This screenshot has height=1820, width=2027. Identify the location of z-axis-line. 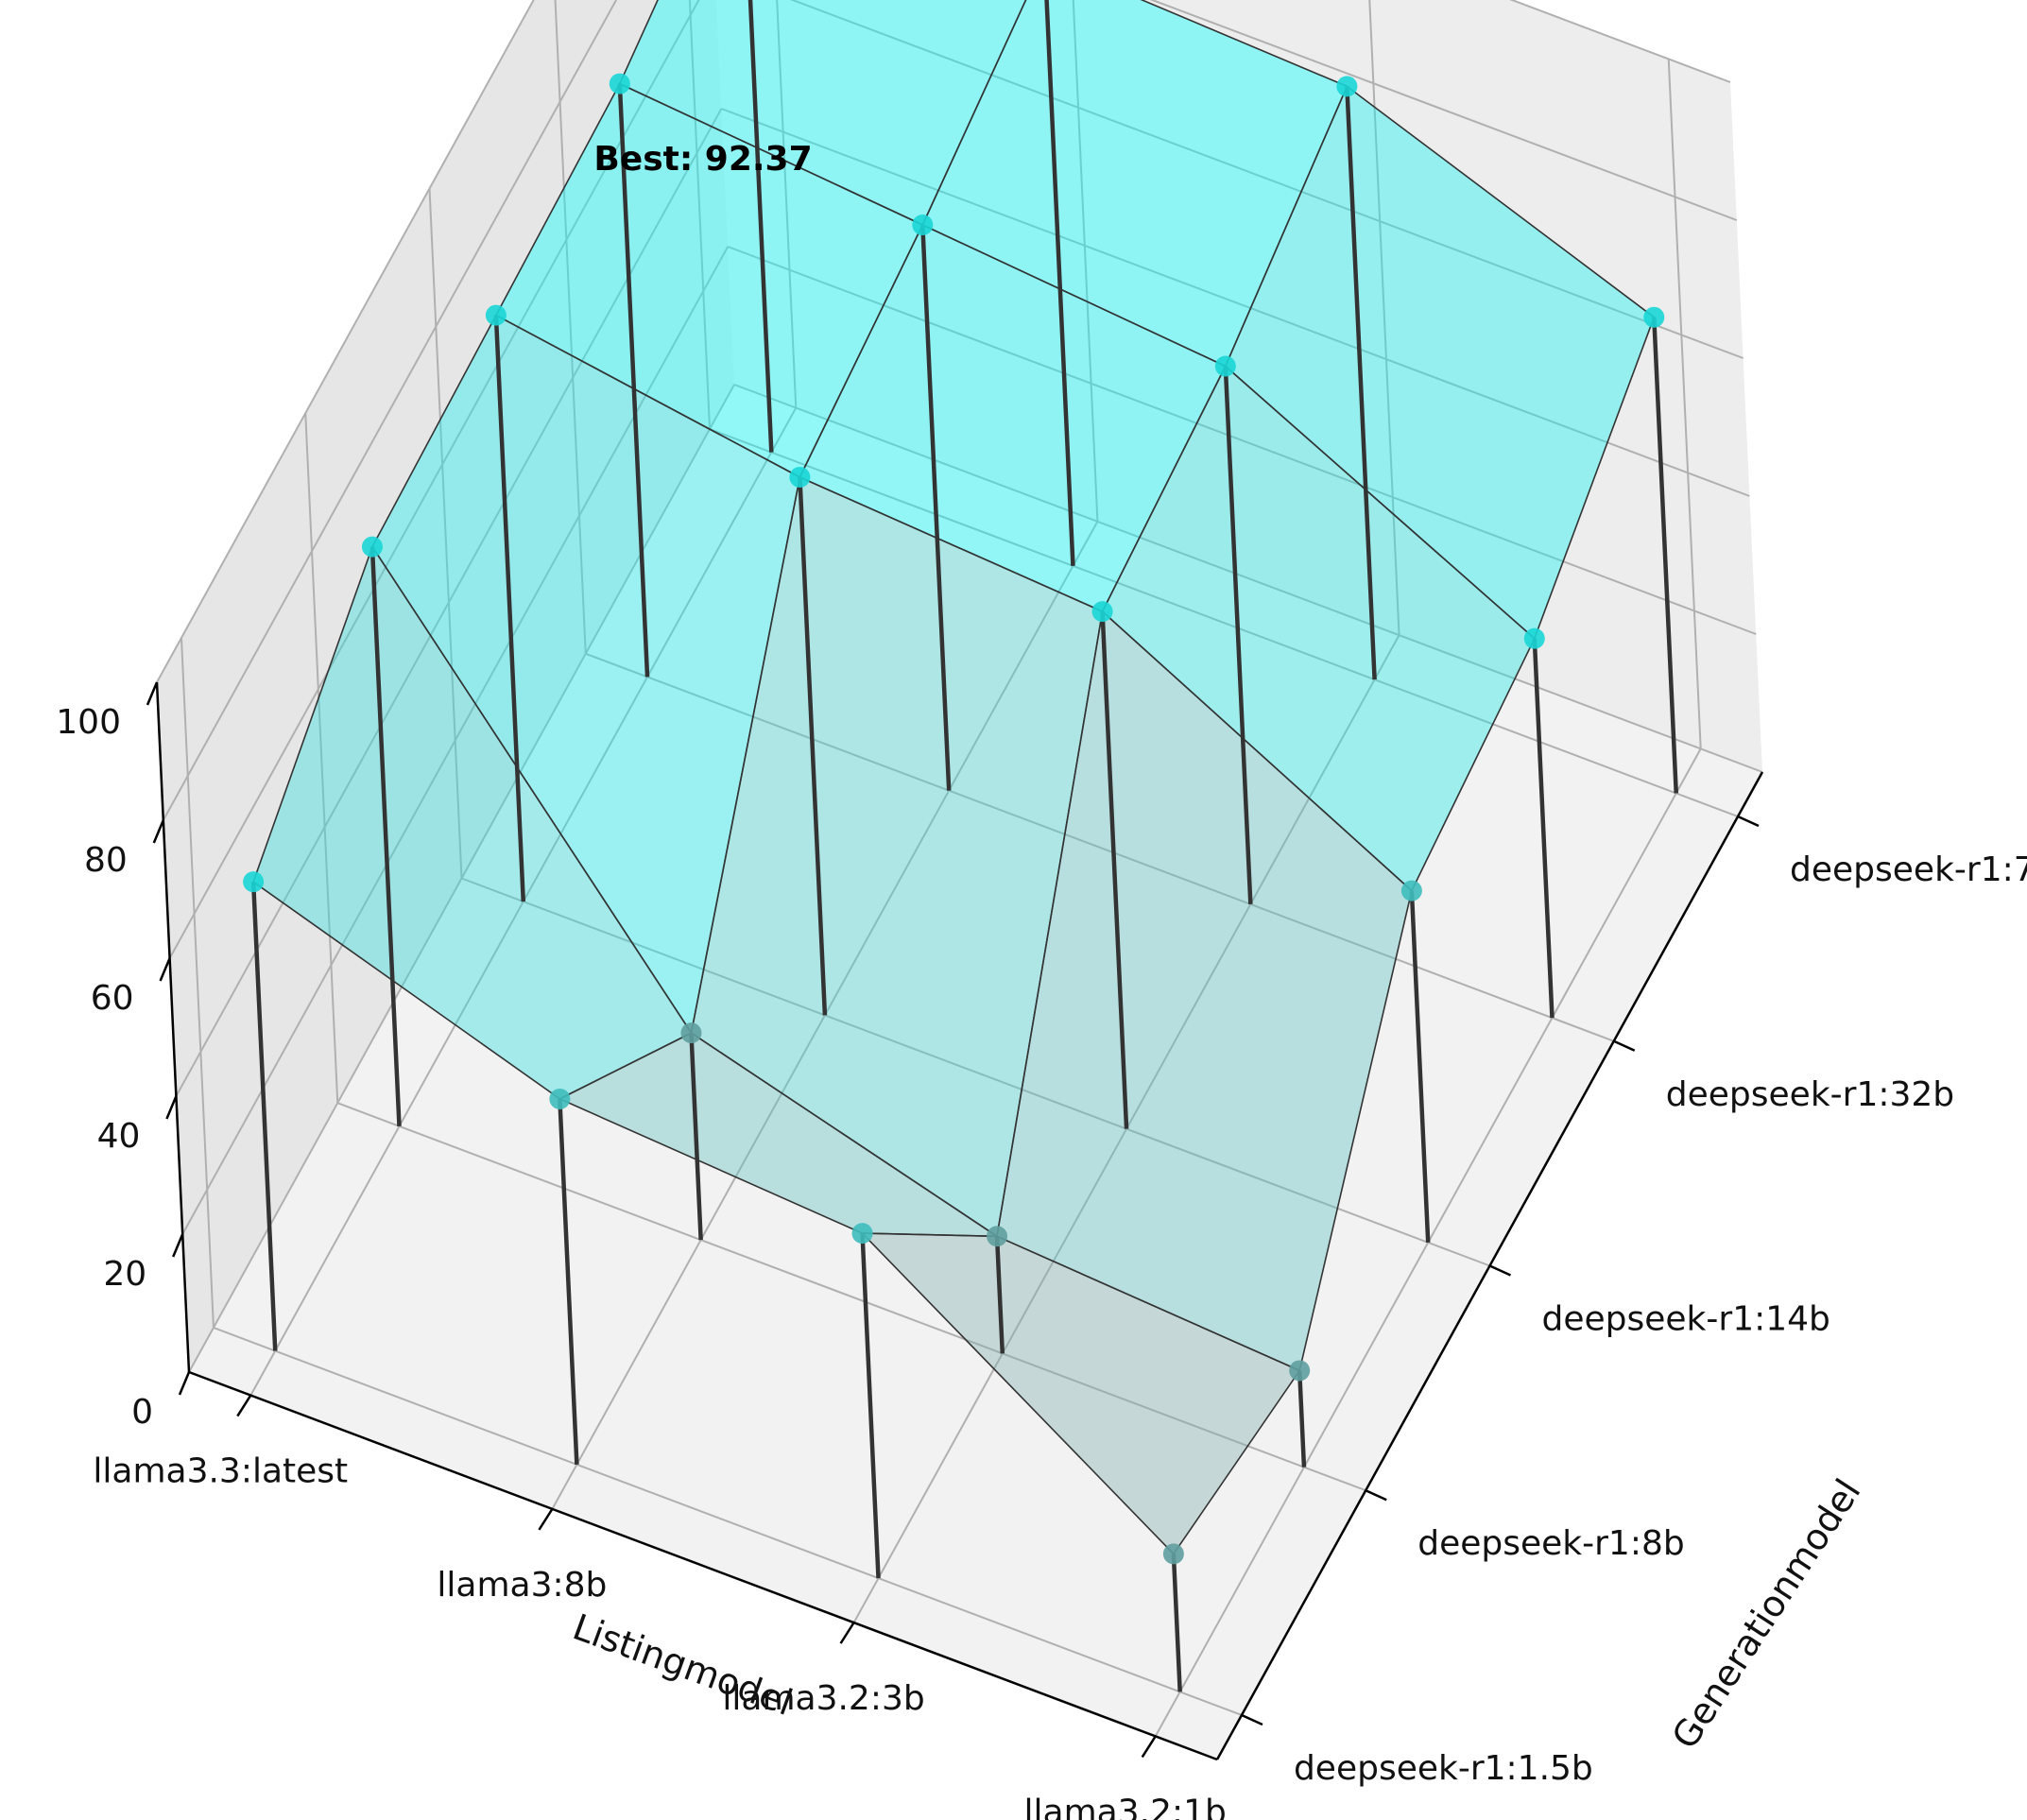
(173, 1027).